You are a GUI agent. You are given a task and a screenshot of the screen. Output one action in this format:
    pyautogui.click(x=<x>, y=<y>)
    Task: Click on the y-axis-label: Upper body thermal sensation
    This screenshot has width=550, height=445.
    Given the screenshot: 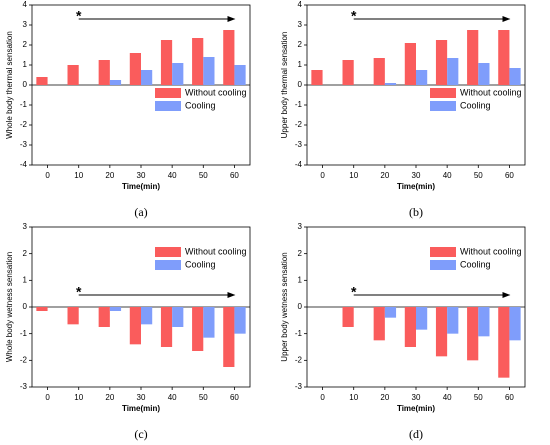 What is the action you would take?
    pyautogui.click(x=284, y=85)
    